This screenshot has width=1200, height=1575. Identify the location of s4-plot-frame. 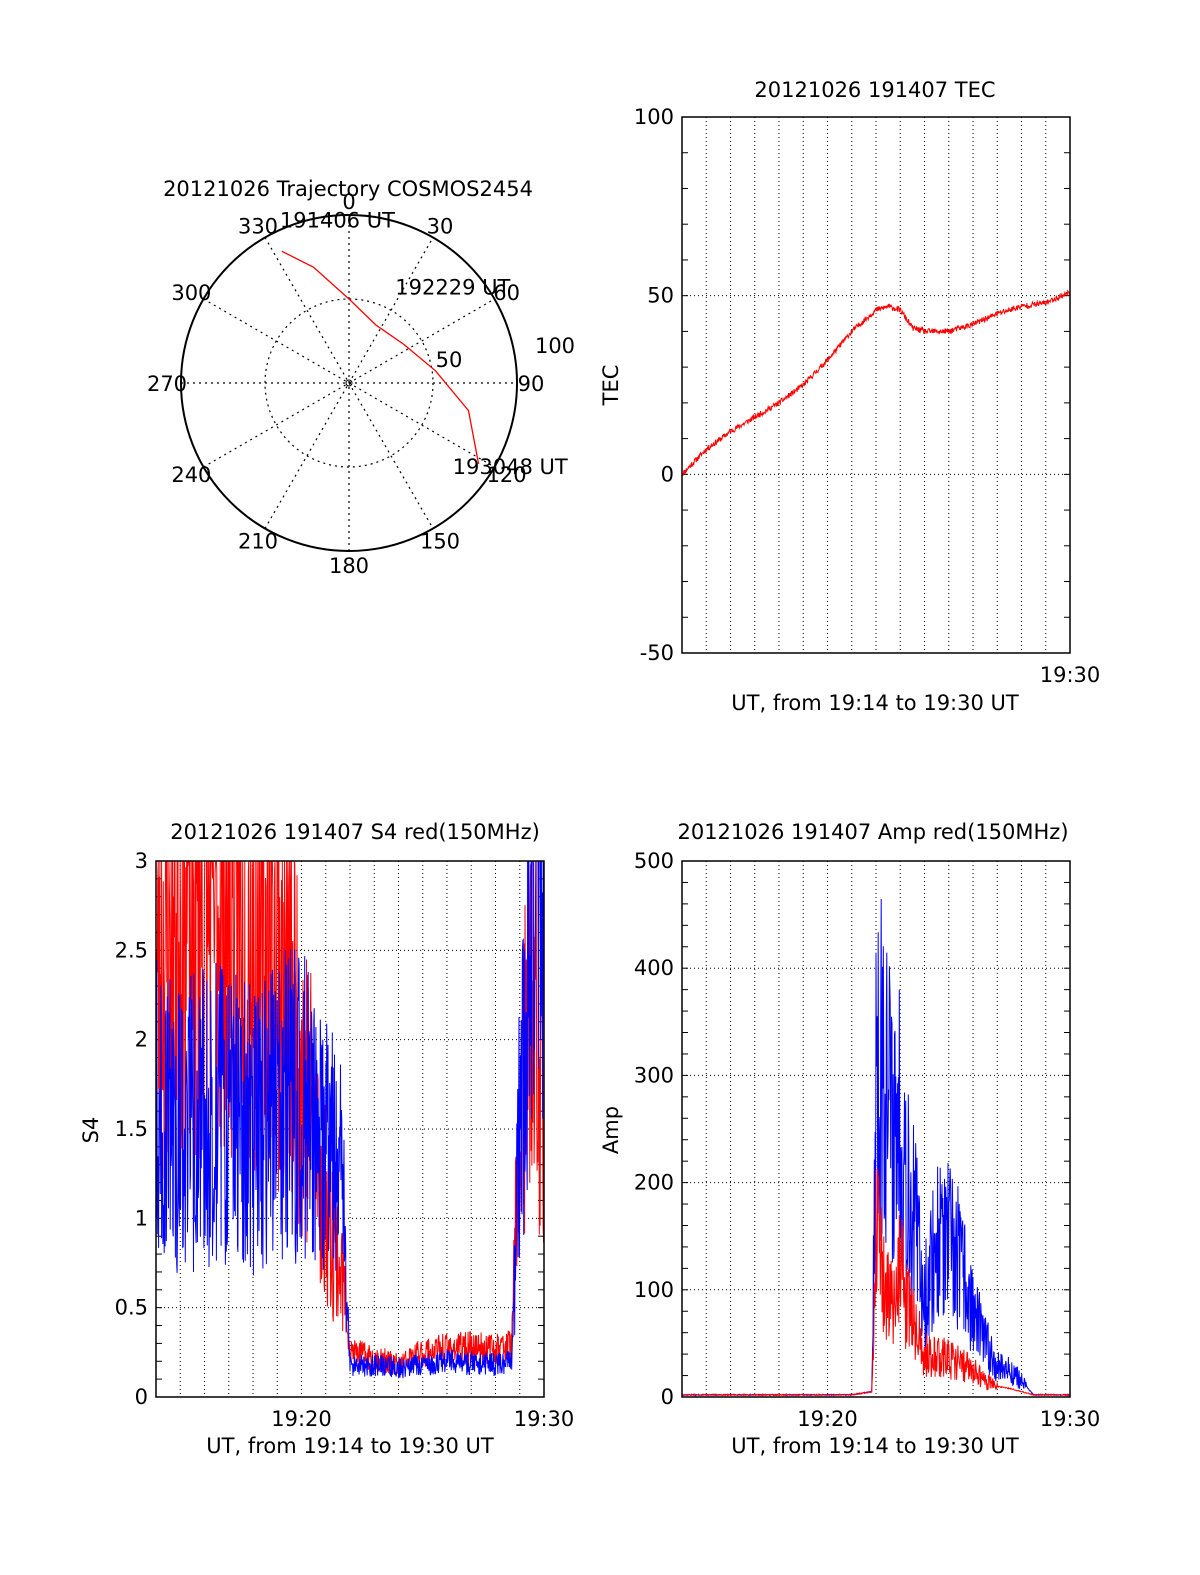
(350, 1129).